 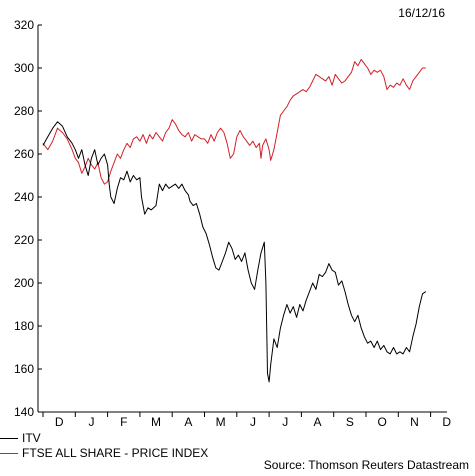 I want to click on y-axis: 140 160 180 200 220 240 260 280 300 320, so click(x=28, y=218).